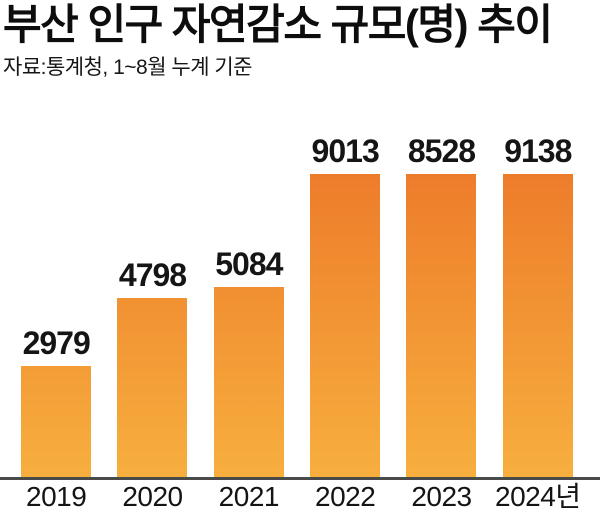  What do you see at coordinates (56, 496) in the screenshot?
I see `x-axis-label-2019: 2019` at bounding box center [56, 496].